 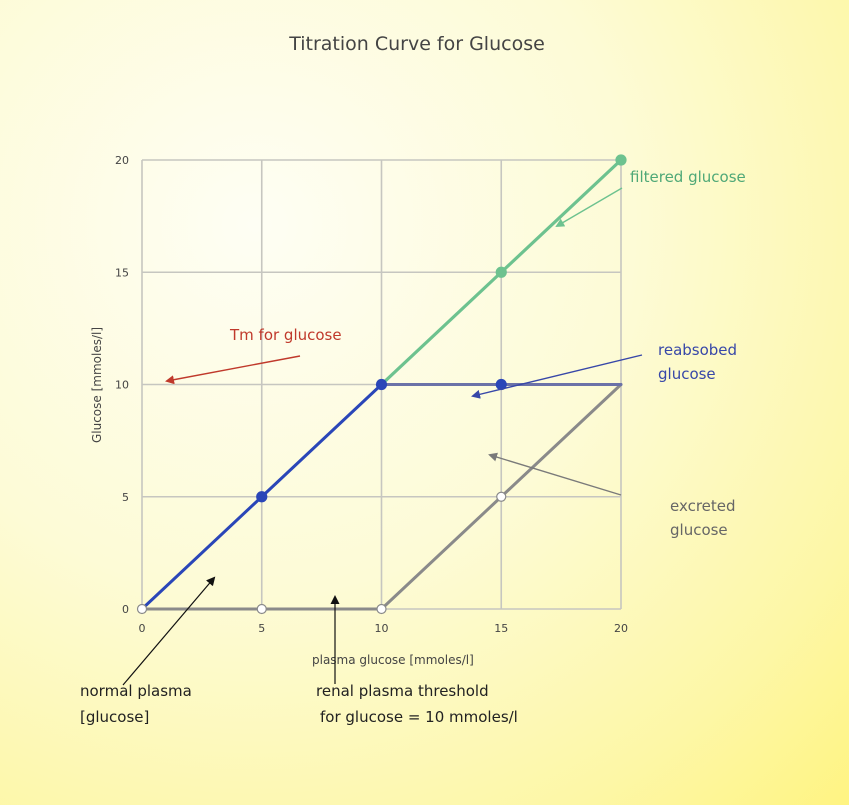 What do you see at coordinates (402, 691) in the screenshot?
I see `threshold-label-line1: renal plasma threshold` at bounding box center [402, 691].